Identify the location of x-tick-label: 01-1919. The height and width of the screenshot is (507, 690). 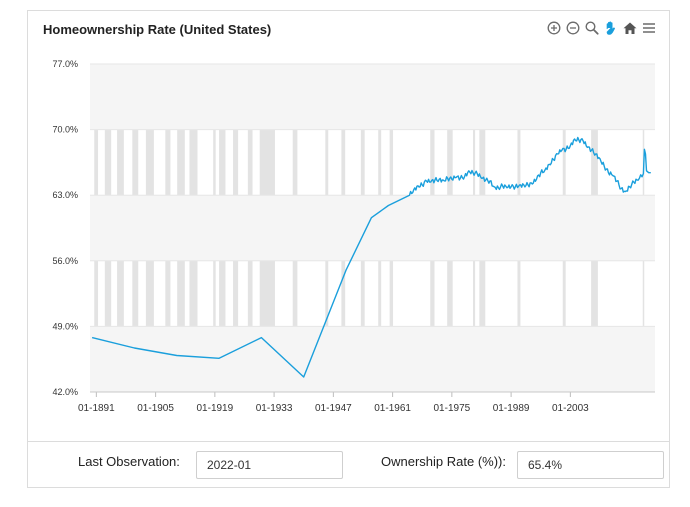
(214, 408).